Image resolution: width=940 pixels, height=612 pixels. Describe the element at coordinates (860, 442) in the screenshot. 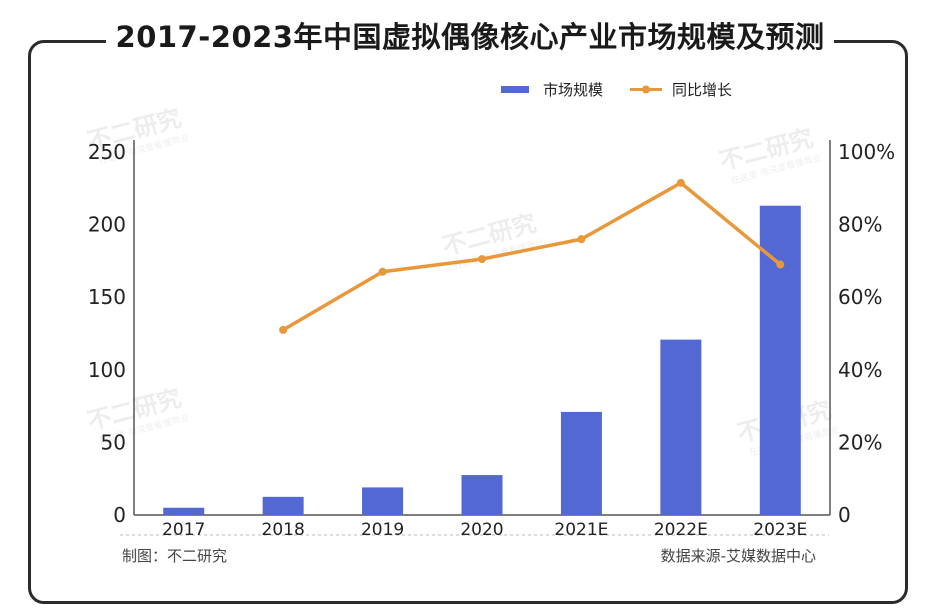

I see `y-right-tick-label: 20%` at that location.